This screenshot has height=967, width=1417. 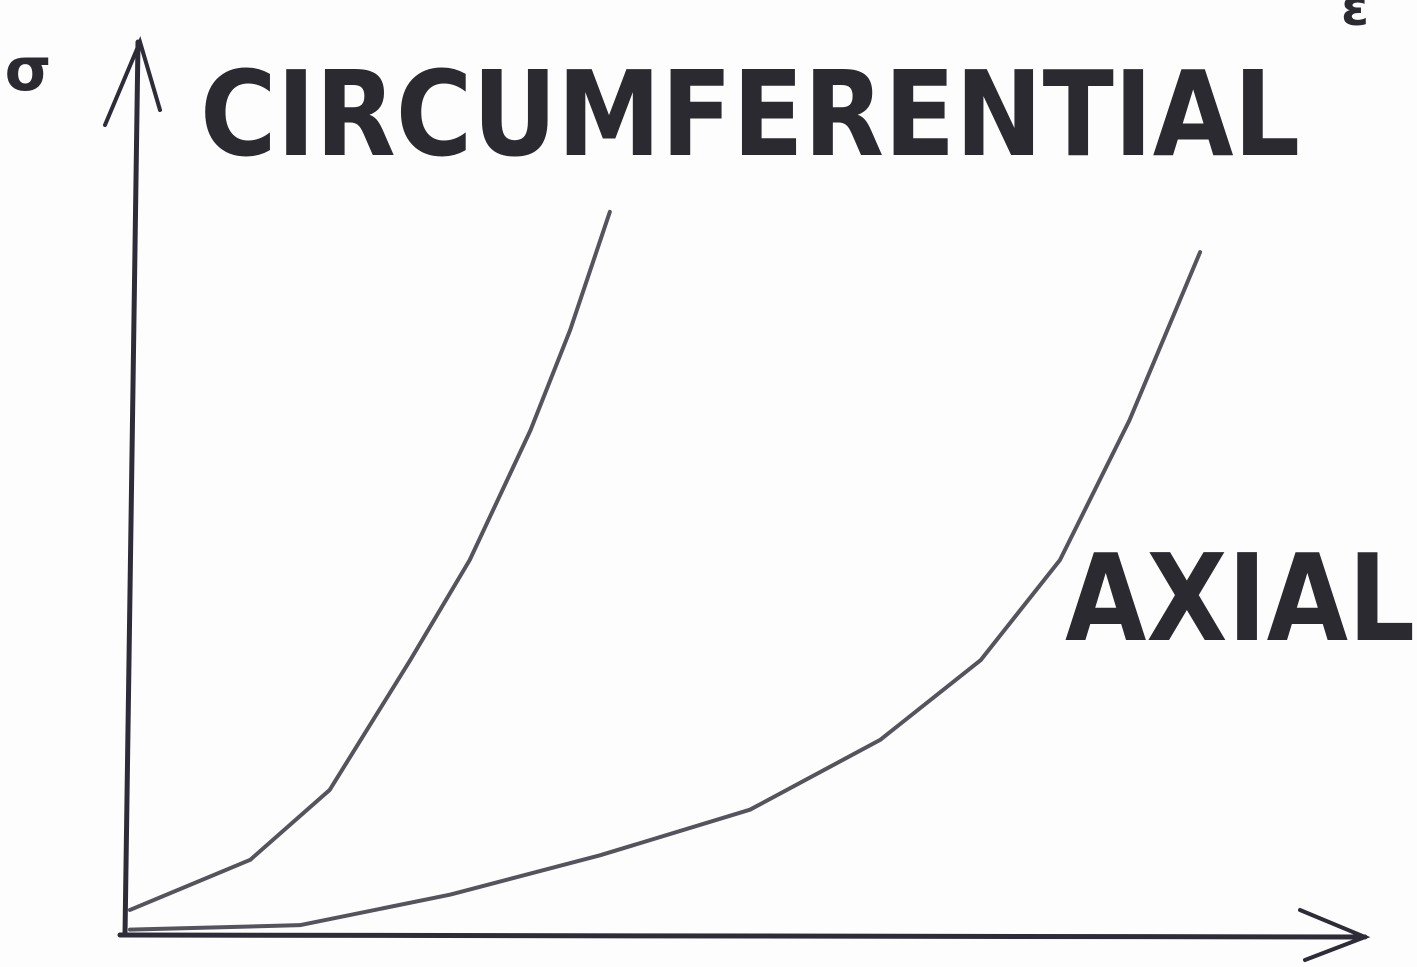 What do you see at coordinates (750, 114) in the screenshot?
I see `curve-label: CIRCUMFERENTIAL` at bounding box center [750, 114].